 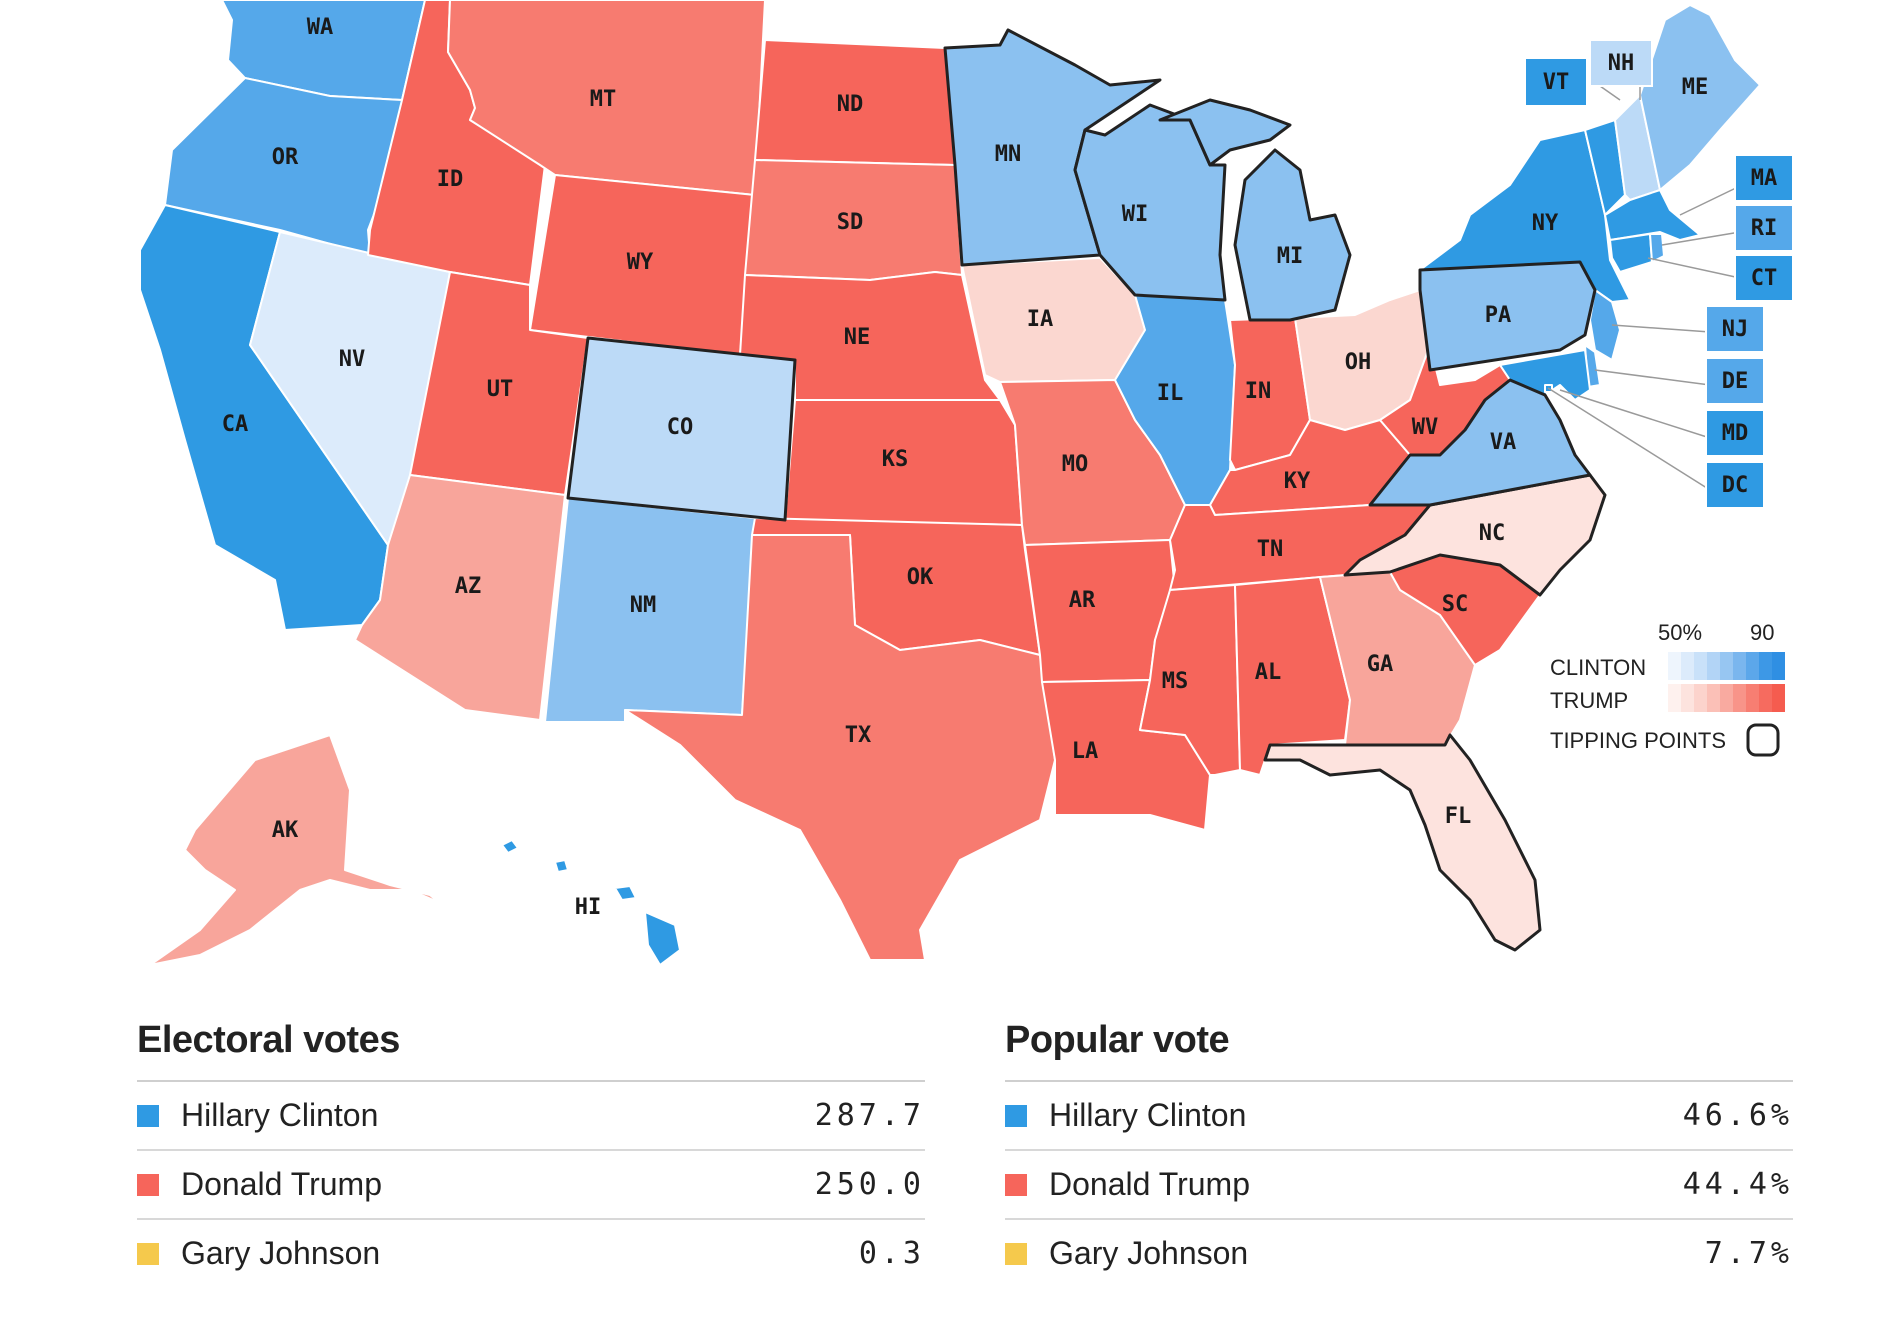 What do you see at coordinates (1149, 1184) in the screenshot?
I see `candidate-name: Donald Trump` at bounding box center [1149, 1184].